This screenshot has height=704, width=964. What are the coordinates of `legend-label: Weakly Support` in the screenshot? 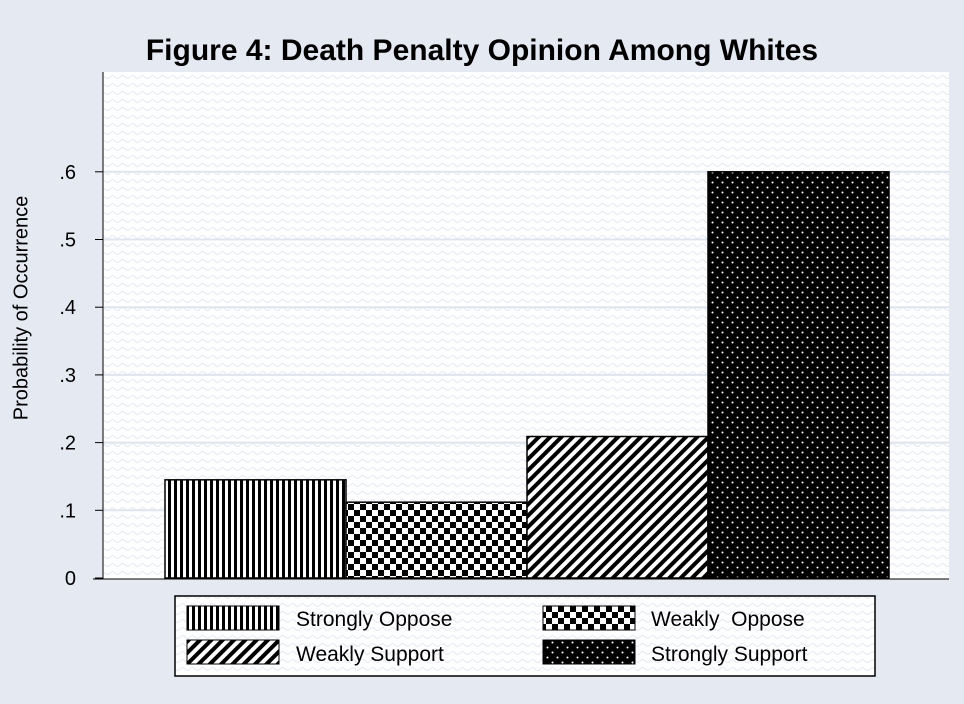 It's located at (370, 654).